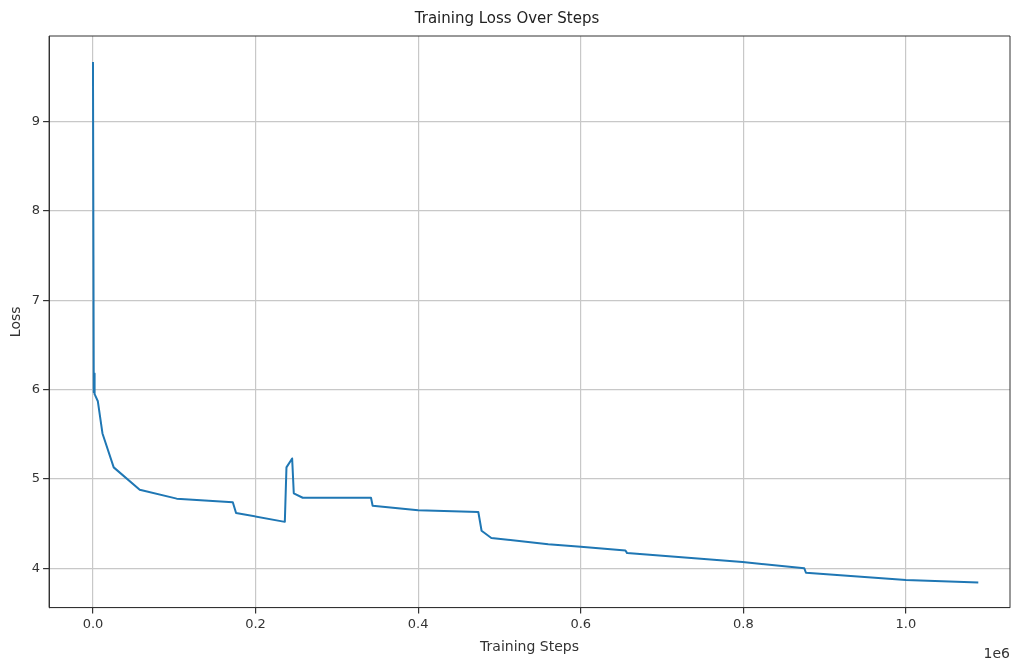 This screenshot has width=1024, height=670. What do you see at coordinates (529, 646) in the screenshot?
I see `x-axis-title: Training Steps` at bounding box center [529, 646].